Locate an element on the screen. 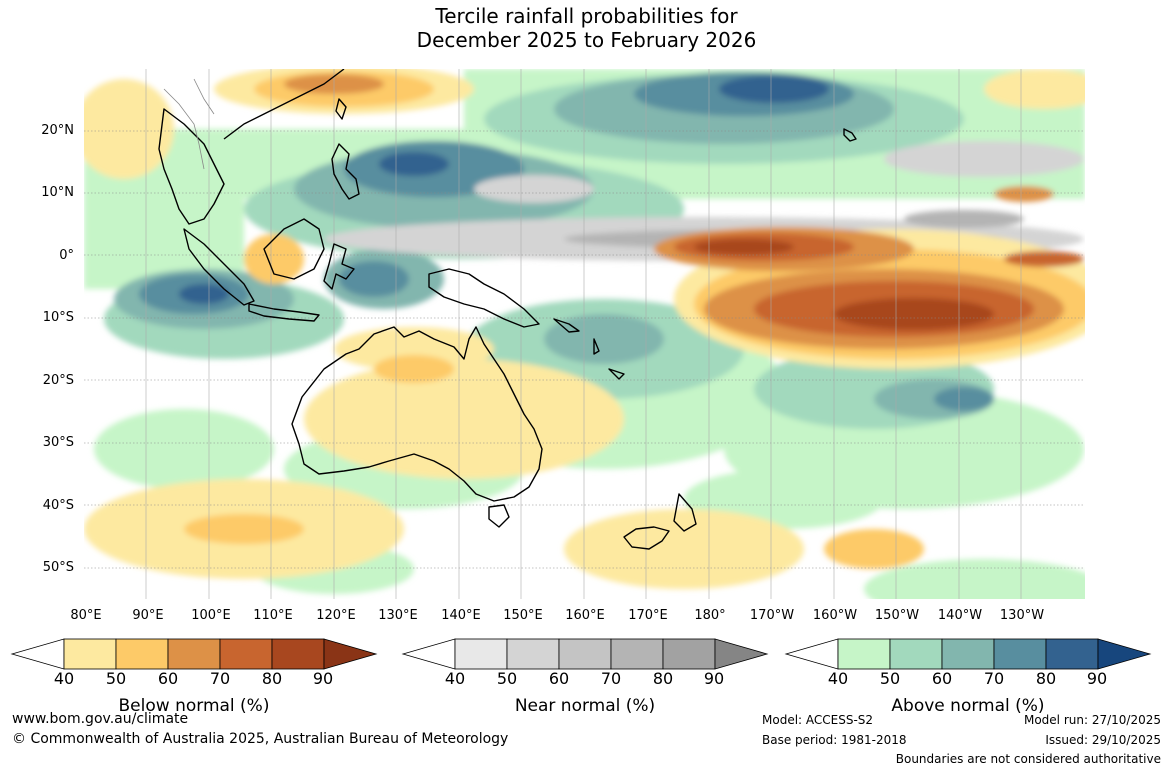 This screenshot has height=770, width=1173. model-run-text: Model run: 27/10/2025 is located at coordinates (1092, 720).